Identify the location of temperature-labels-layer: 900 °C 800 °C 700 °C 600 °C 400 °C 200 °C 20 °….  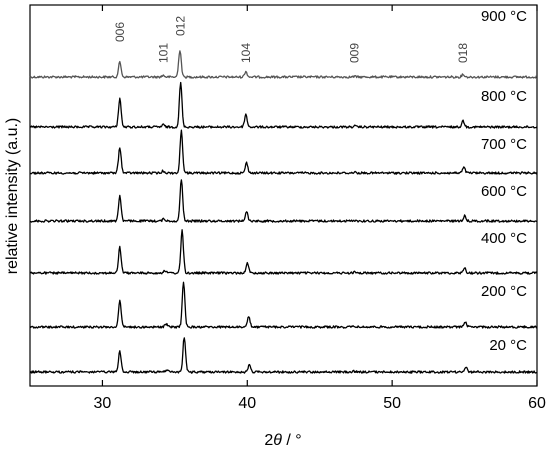
(504, 181).